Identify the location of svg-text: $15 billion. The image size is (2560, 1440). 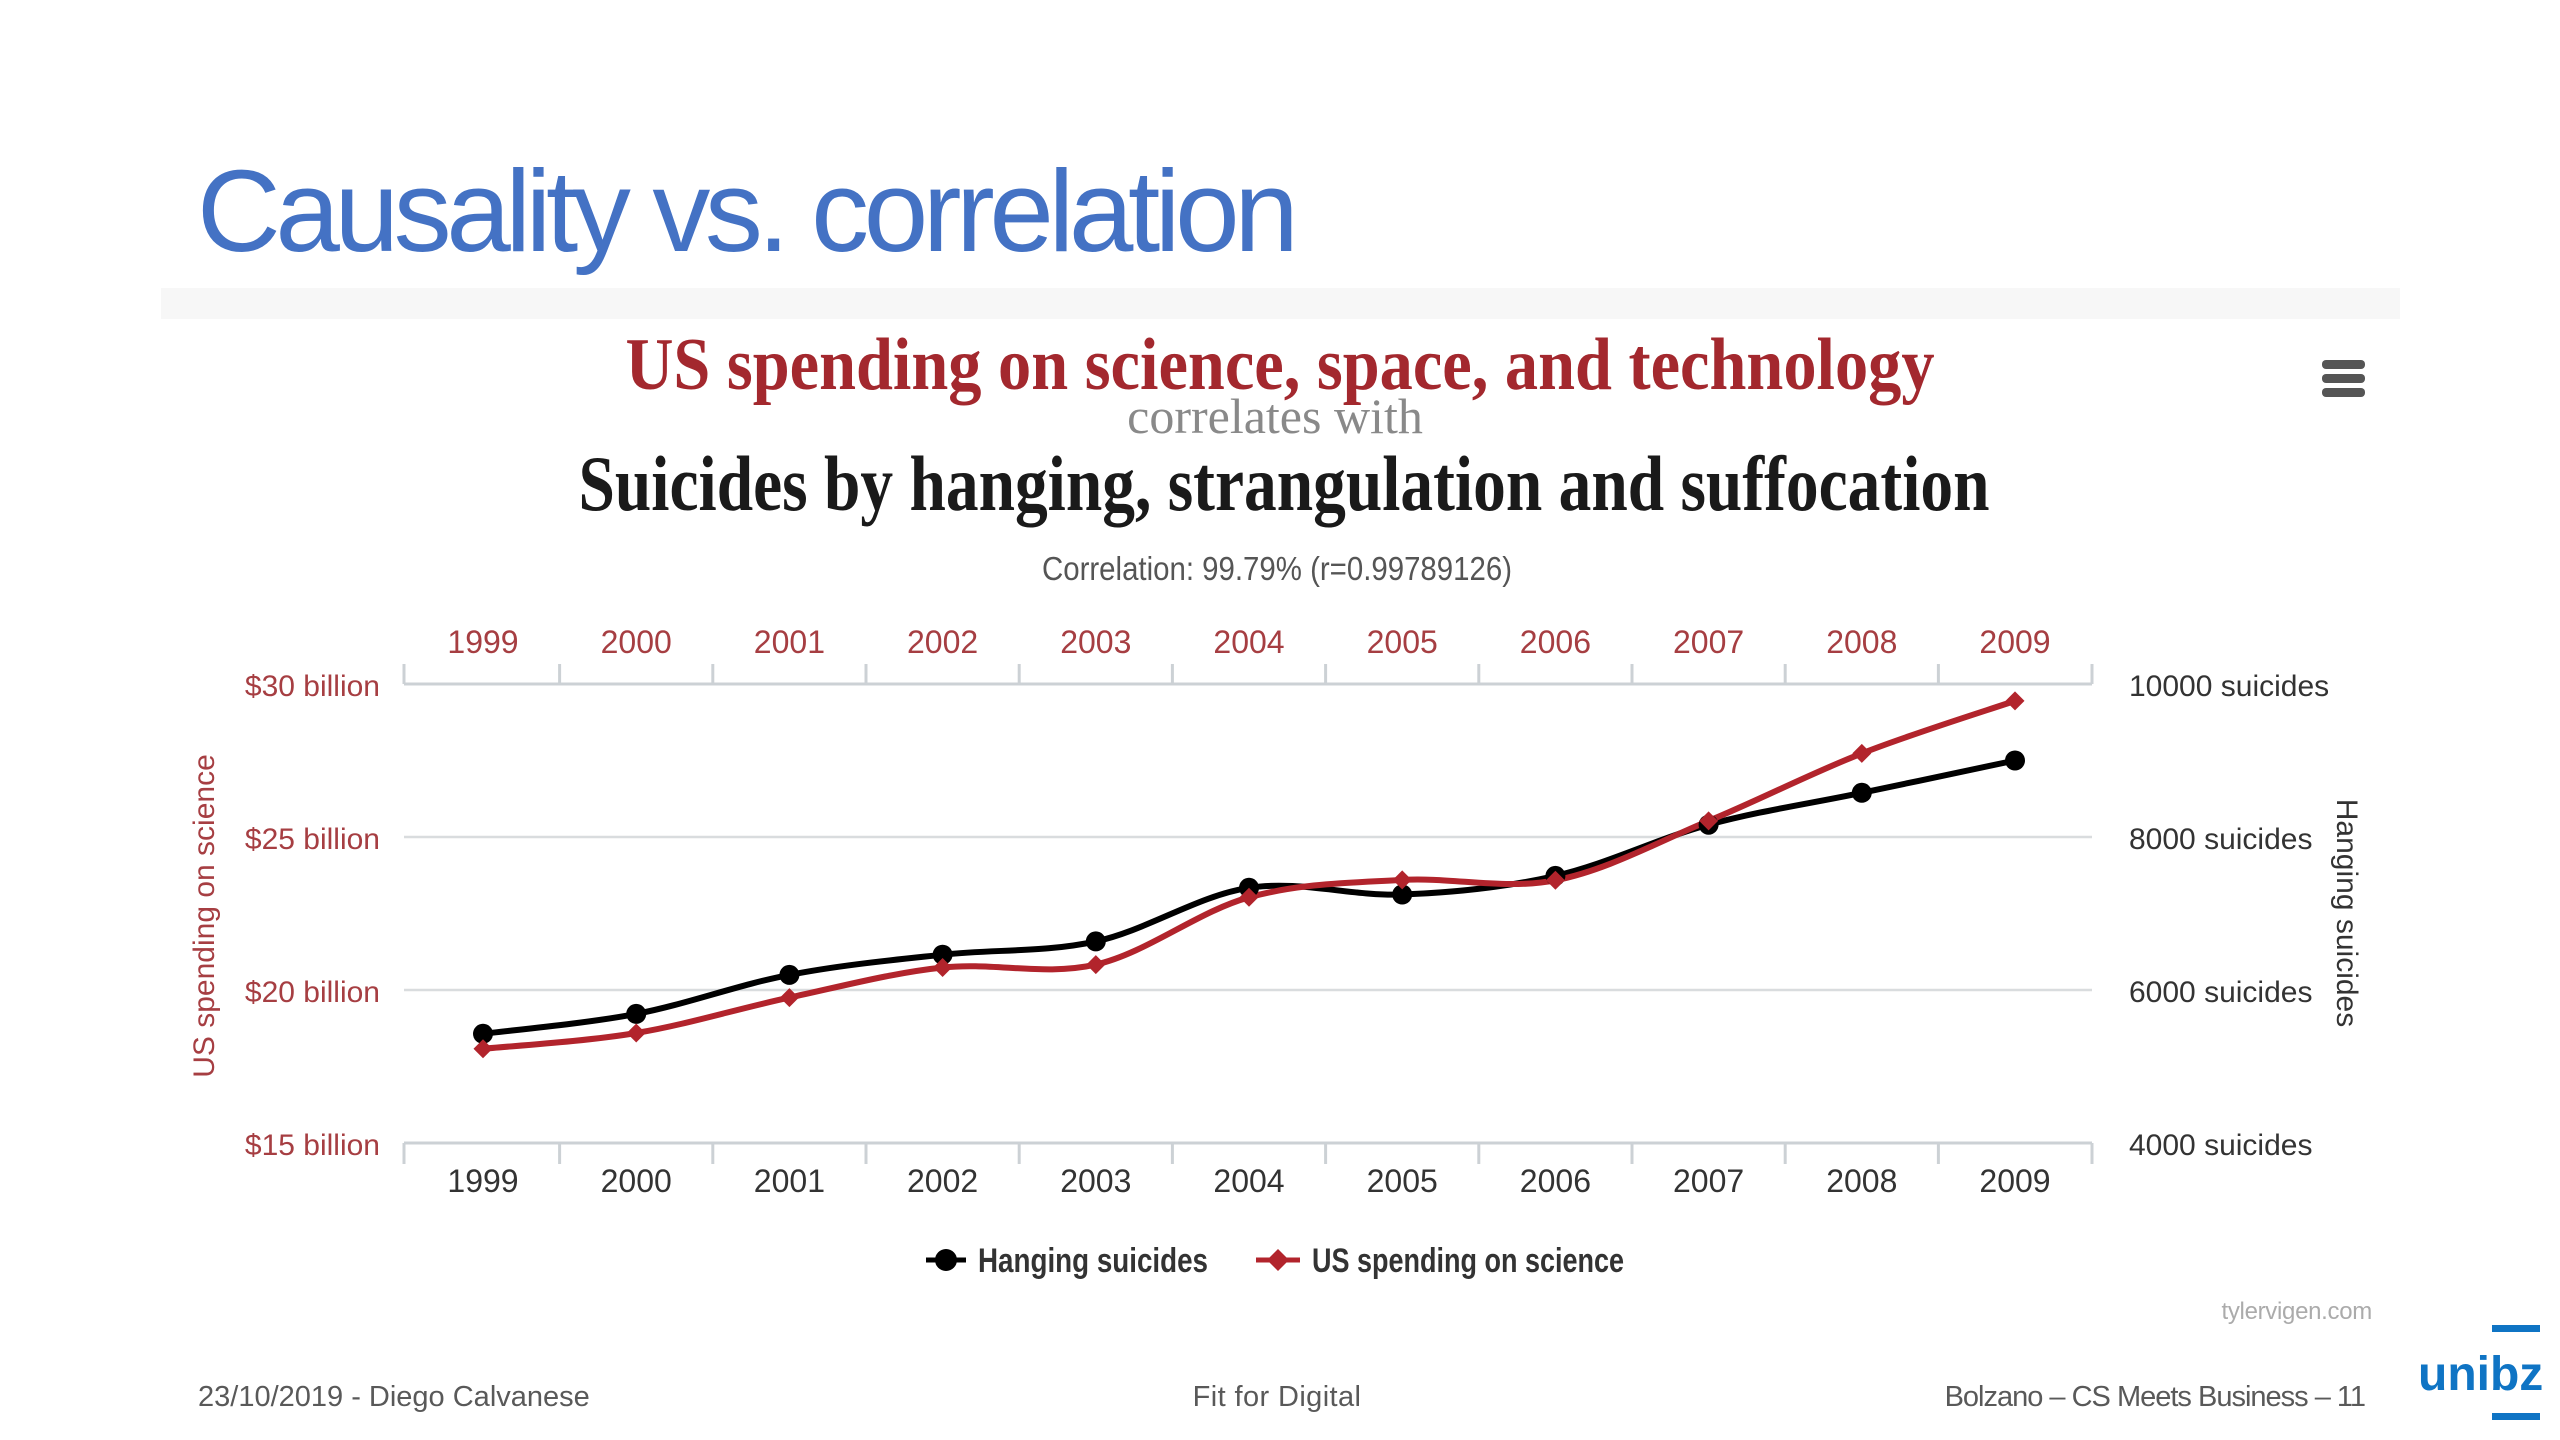
(312, 1145).